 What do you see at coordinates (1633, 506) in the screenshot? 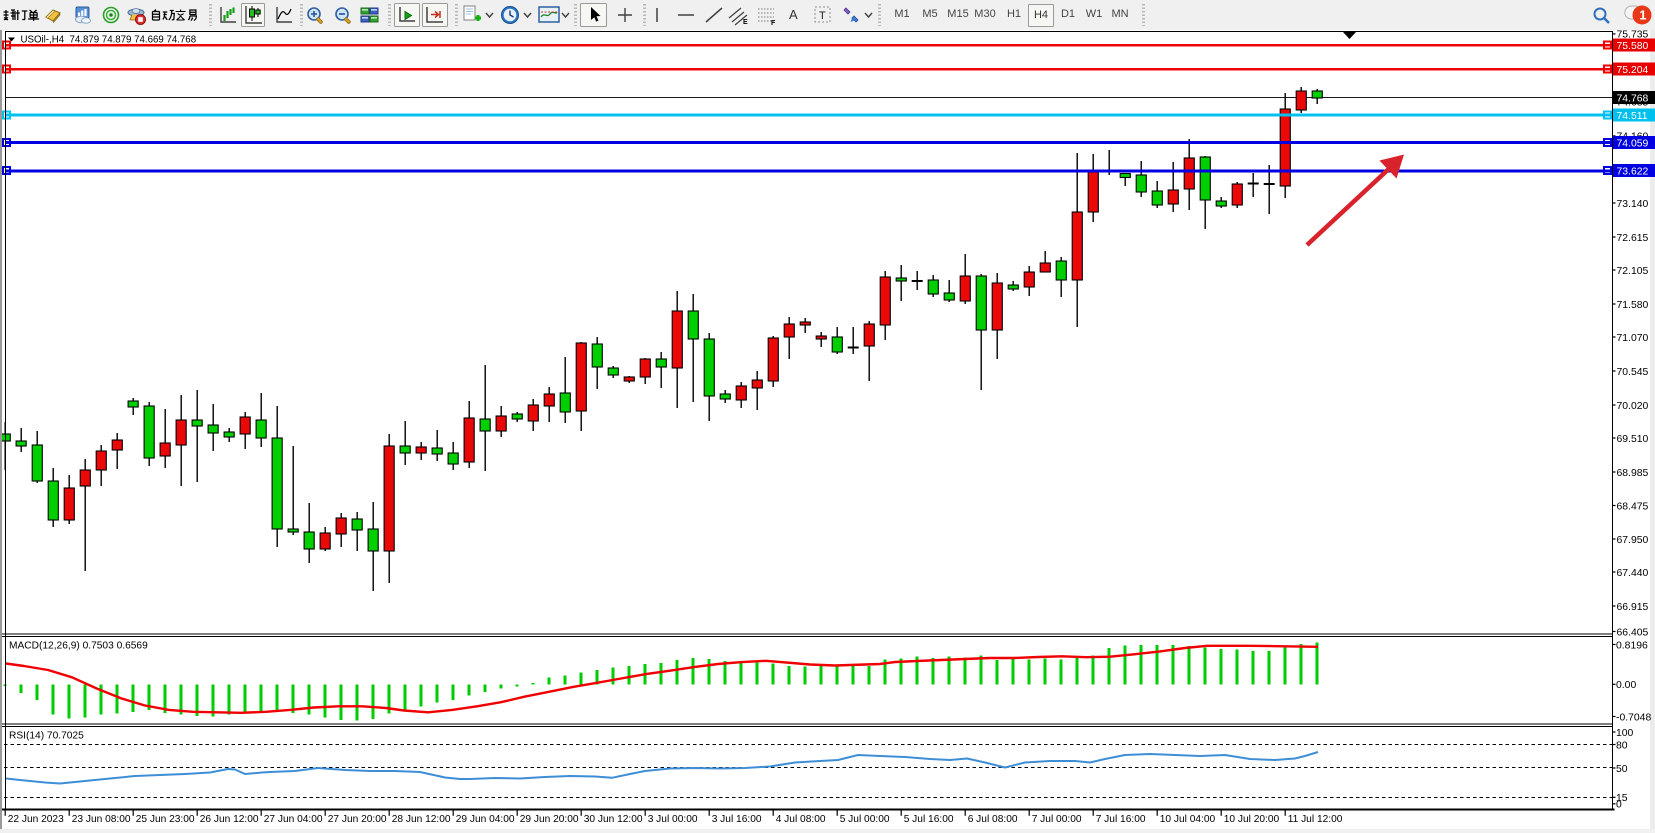
I see `svg-text: 68.475` at bounding box center [1633, 506].